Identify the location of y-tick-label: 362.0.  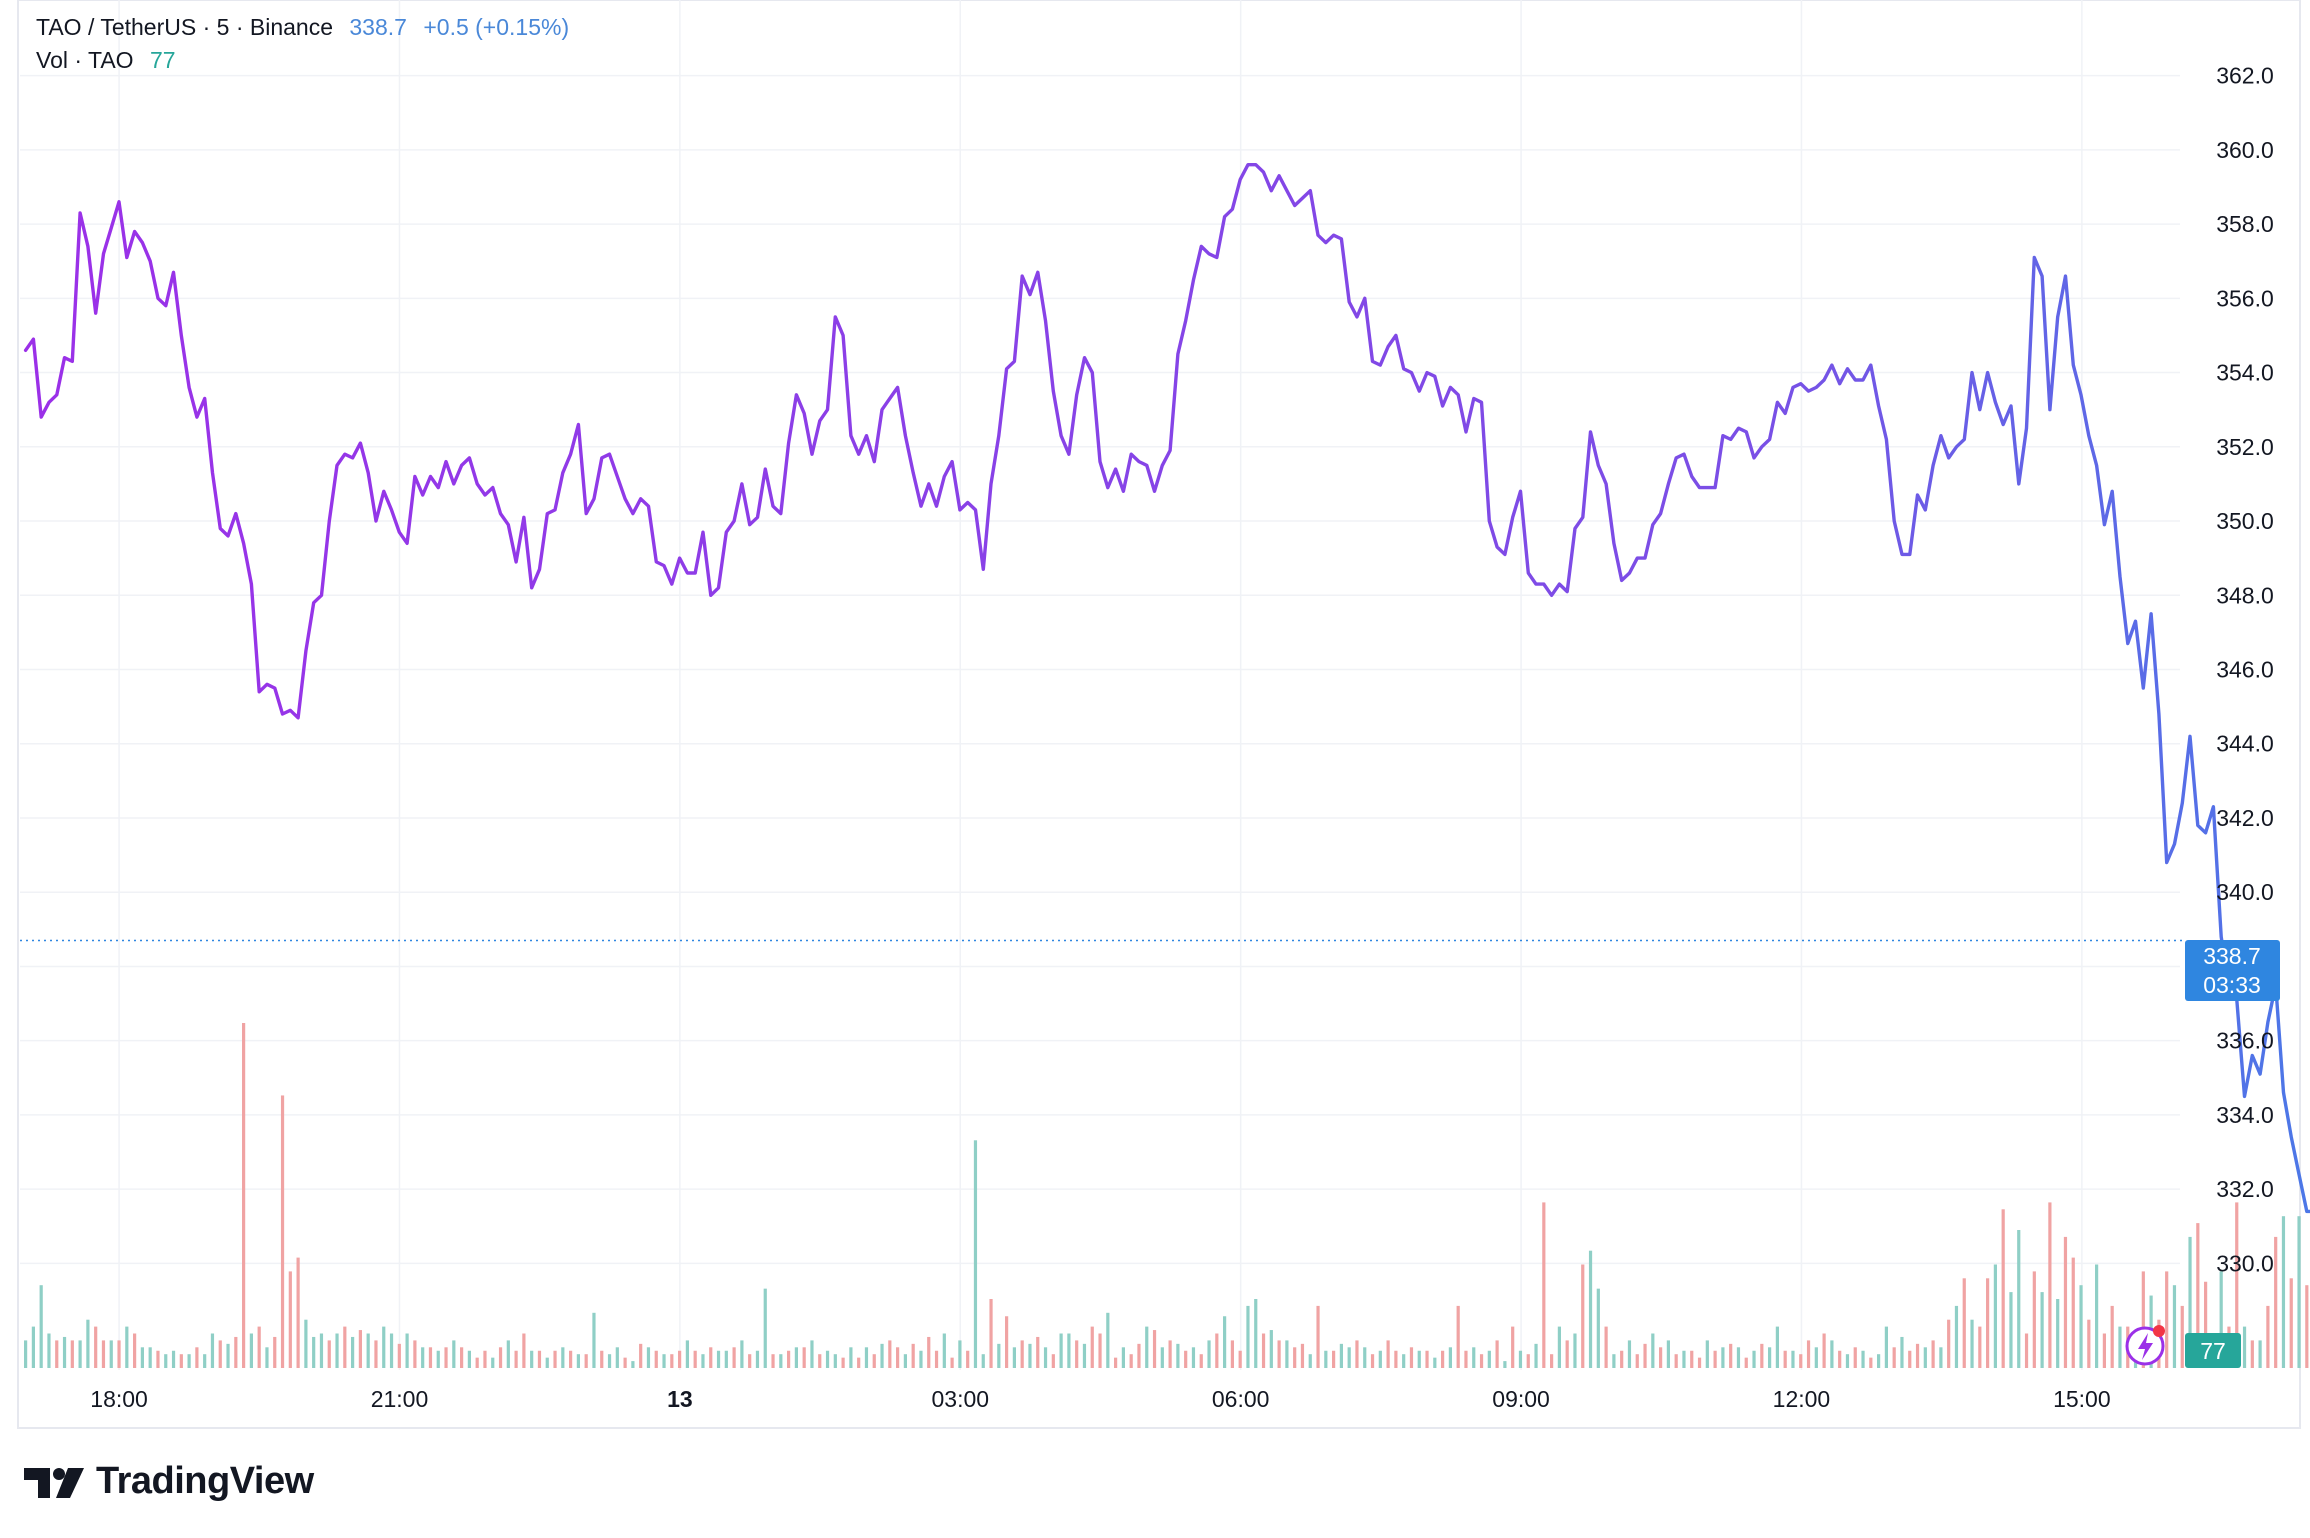
(2245, 76).